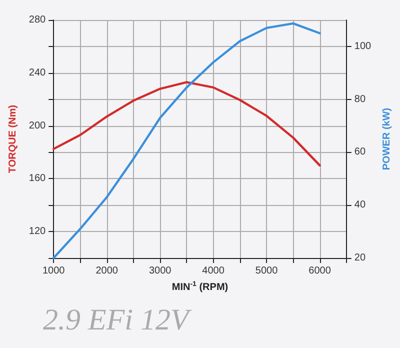  What do you see at coordinates (107, 271) in the screenshot?
I see `x-tick-label: 2000` at bounding box center [107, 271].